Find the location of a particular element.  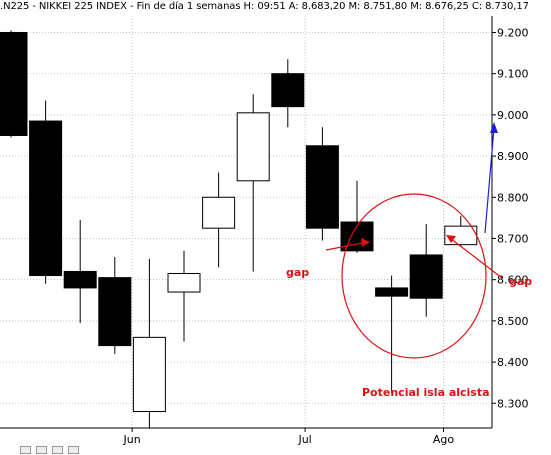

x-tick-labels: Jun Jul Ago is located at coordinates (289, 437).